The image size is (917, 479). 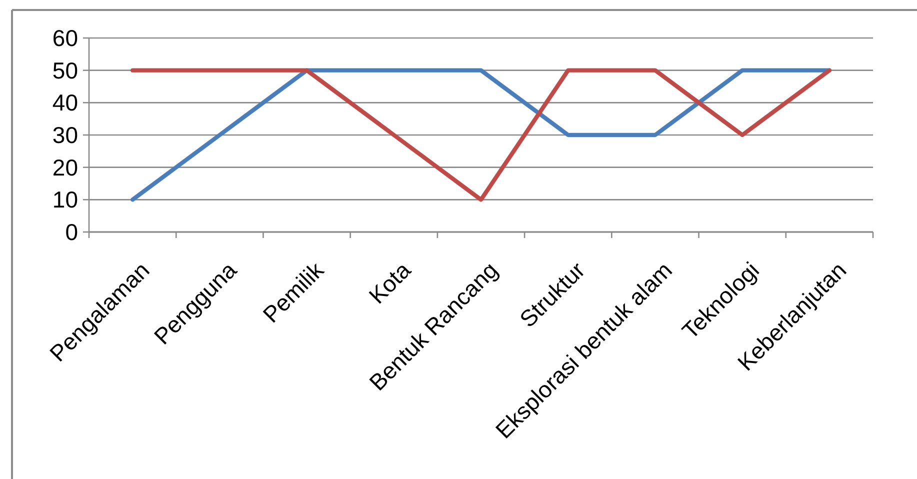 I want to click on y-tick-label: 30, so click(x=65, y=135).